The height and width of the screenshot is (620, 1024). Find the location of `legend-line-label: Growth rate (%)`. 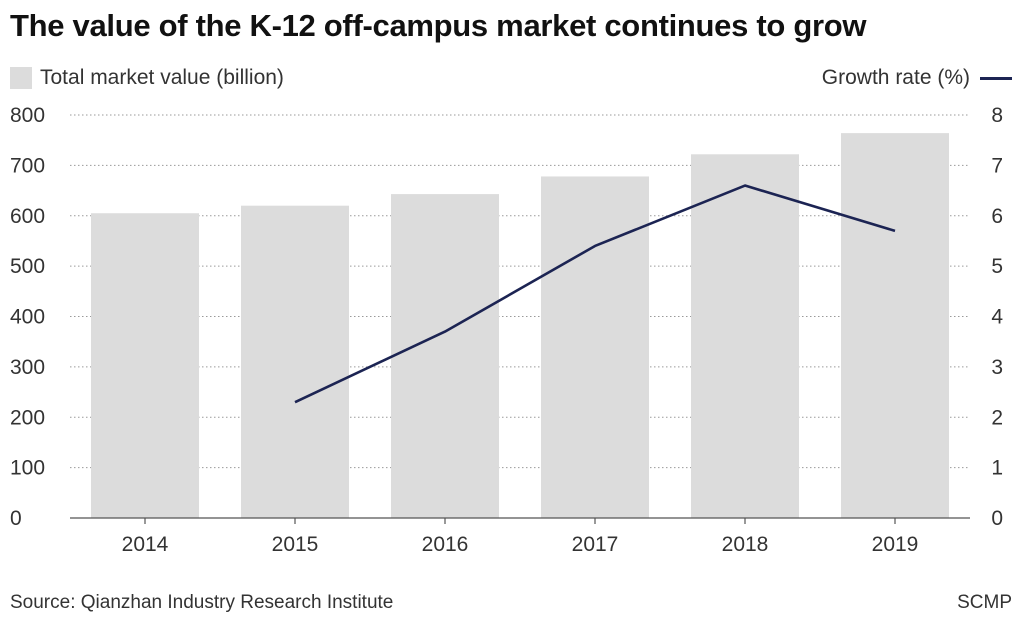

legend-line-label: Growth rate (%) is located at coordinates (895, 77).